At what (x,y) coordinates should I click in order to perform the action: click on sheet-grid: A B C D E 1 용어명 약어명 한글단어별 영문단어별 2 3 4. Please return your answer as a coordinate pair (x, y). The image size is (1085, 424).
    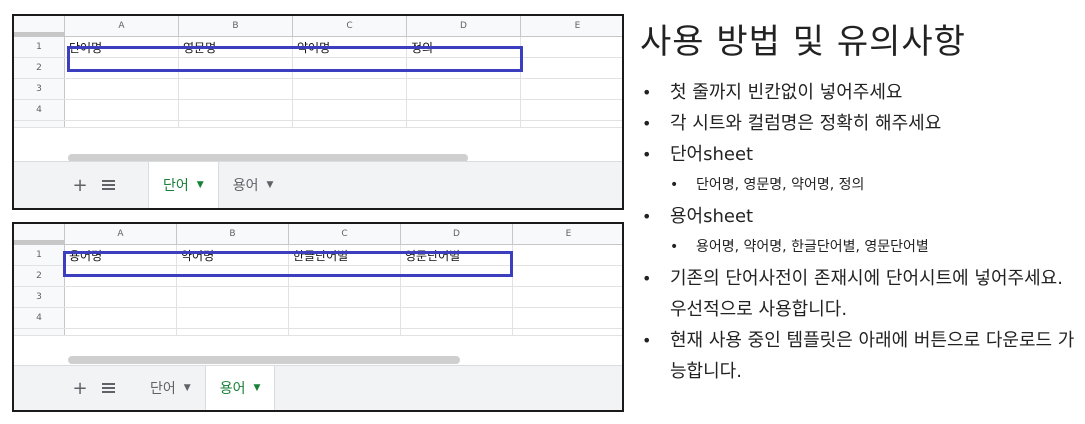
    Looking at the image, I should click on (318, 280).